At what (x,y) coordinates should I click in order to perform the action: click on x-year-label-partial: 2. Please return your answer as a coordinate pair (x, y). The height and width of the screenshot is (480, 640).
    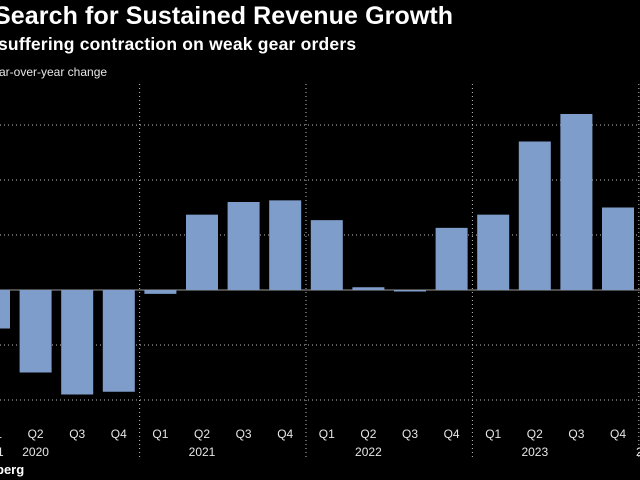
    Looking at the image, I should click on (638, 452).